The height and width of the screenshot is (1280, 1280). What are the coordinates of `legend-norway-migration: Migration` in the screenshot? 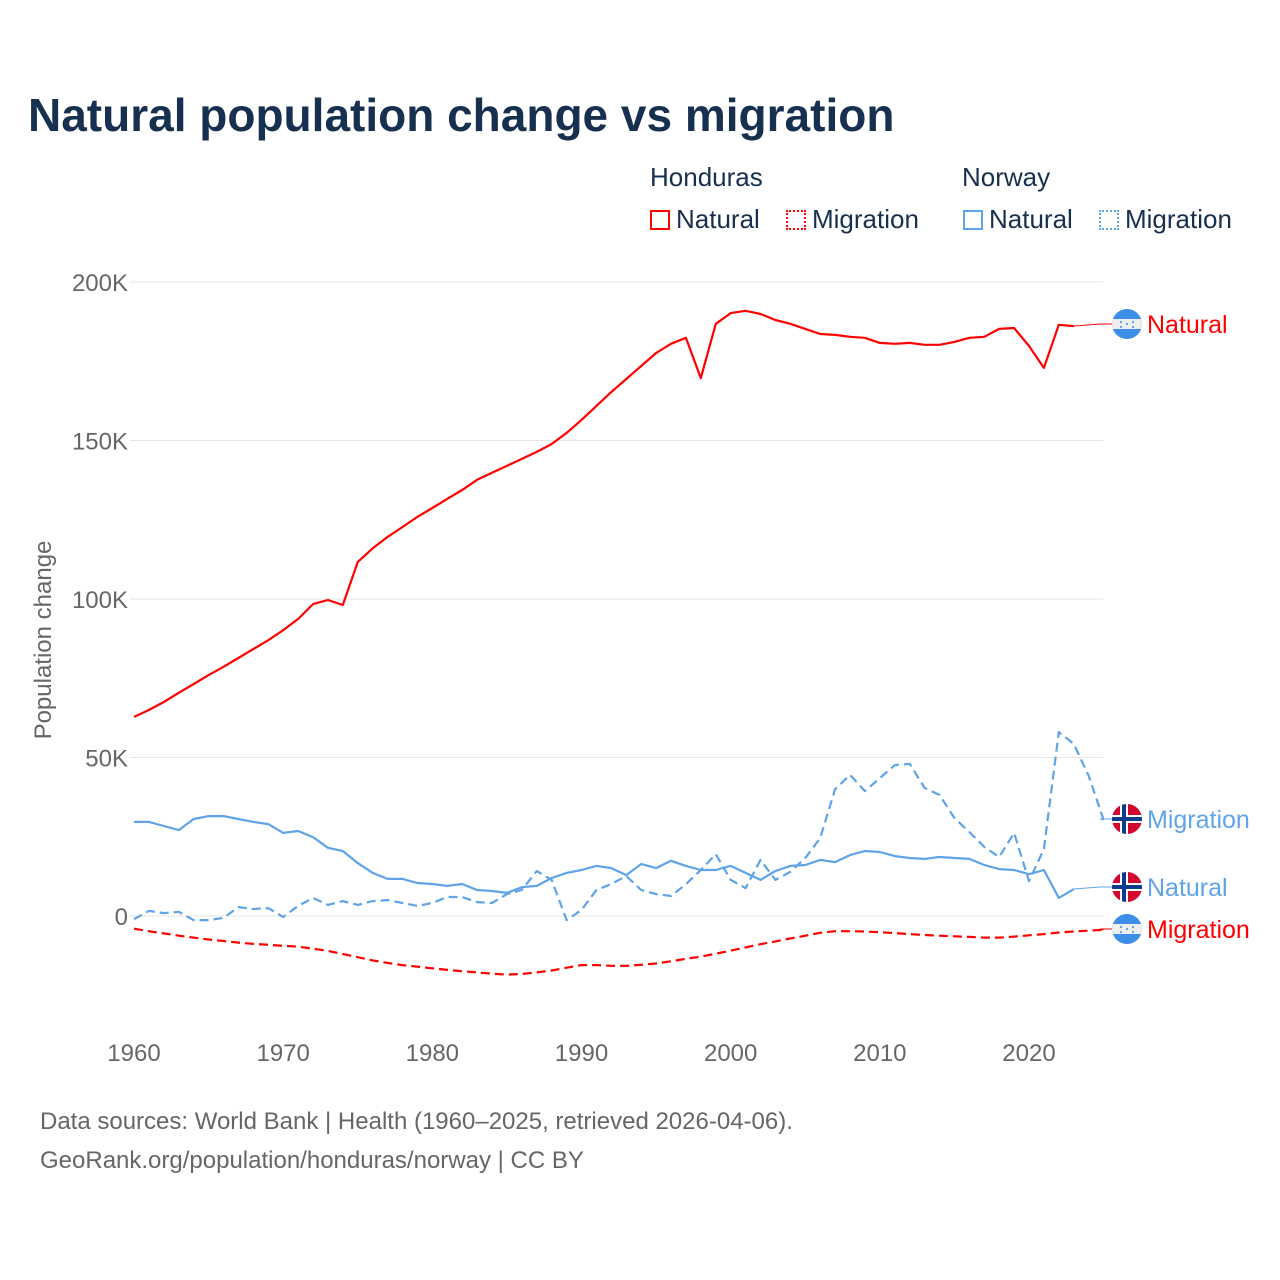 It's located at (1165, 219).